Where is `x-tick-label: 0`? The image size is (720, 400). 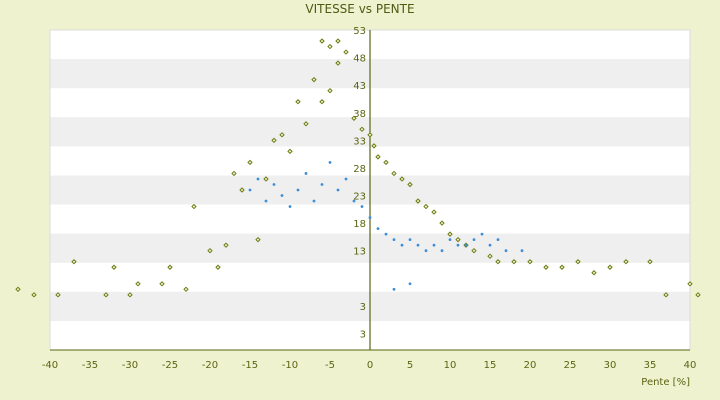
x-tick-label: 0 is located at coordinates (370, 365).